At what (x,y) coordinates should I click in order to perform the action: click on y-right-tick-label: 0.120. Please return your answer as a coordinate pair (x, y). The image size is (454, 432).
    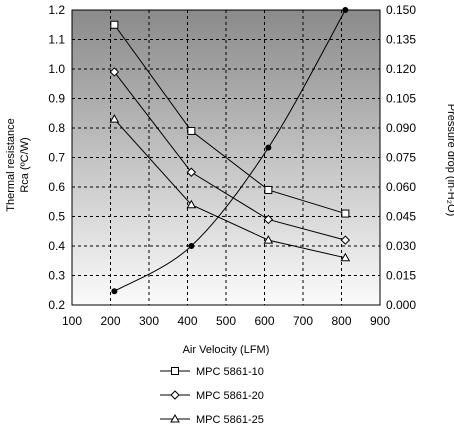
    Looking at the image, I should click on (401, 69).